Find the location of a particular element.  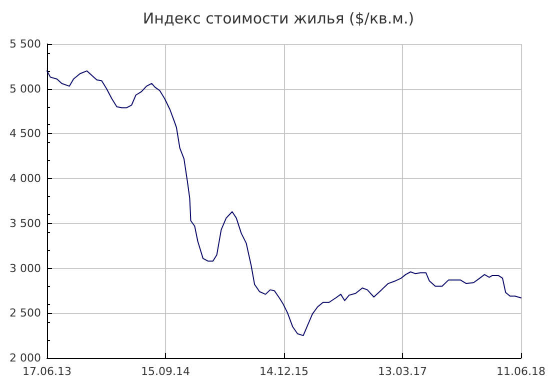

y-tick-label: 2 500 is located at coordinates (25, 313).